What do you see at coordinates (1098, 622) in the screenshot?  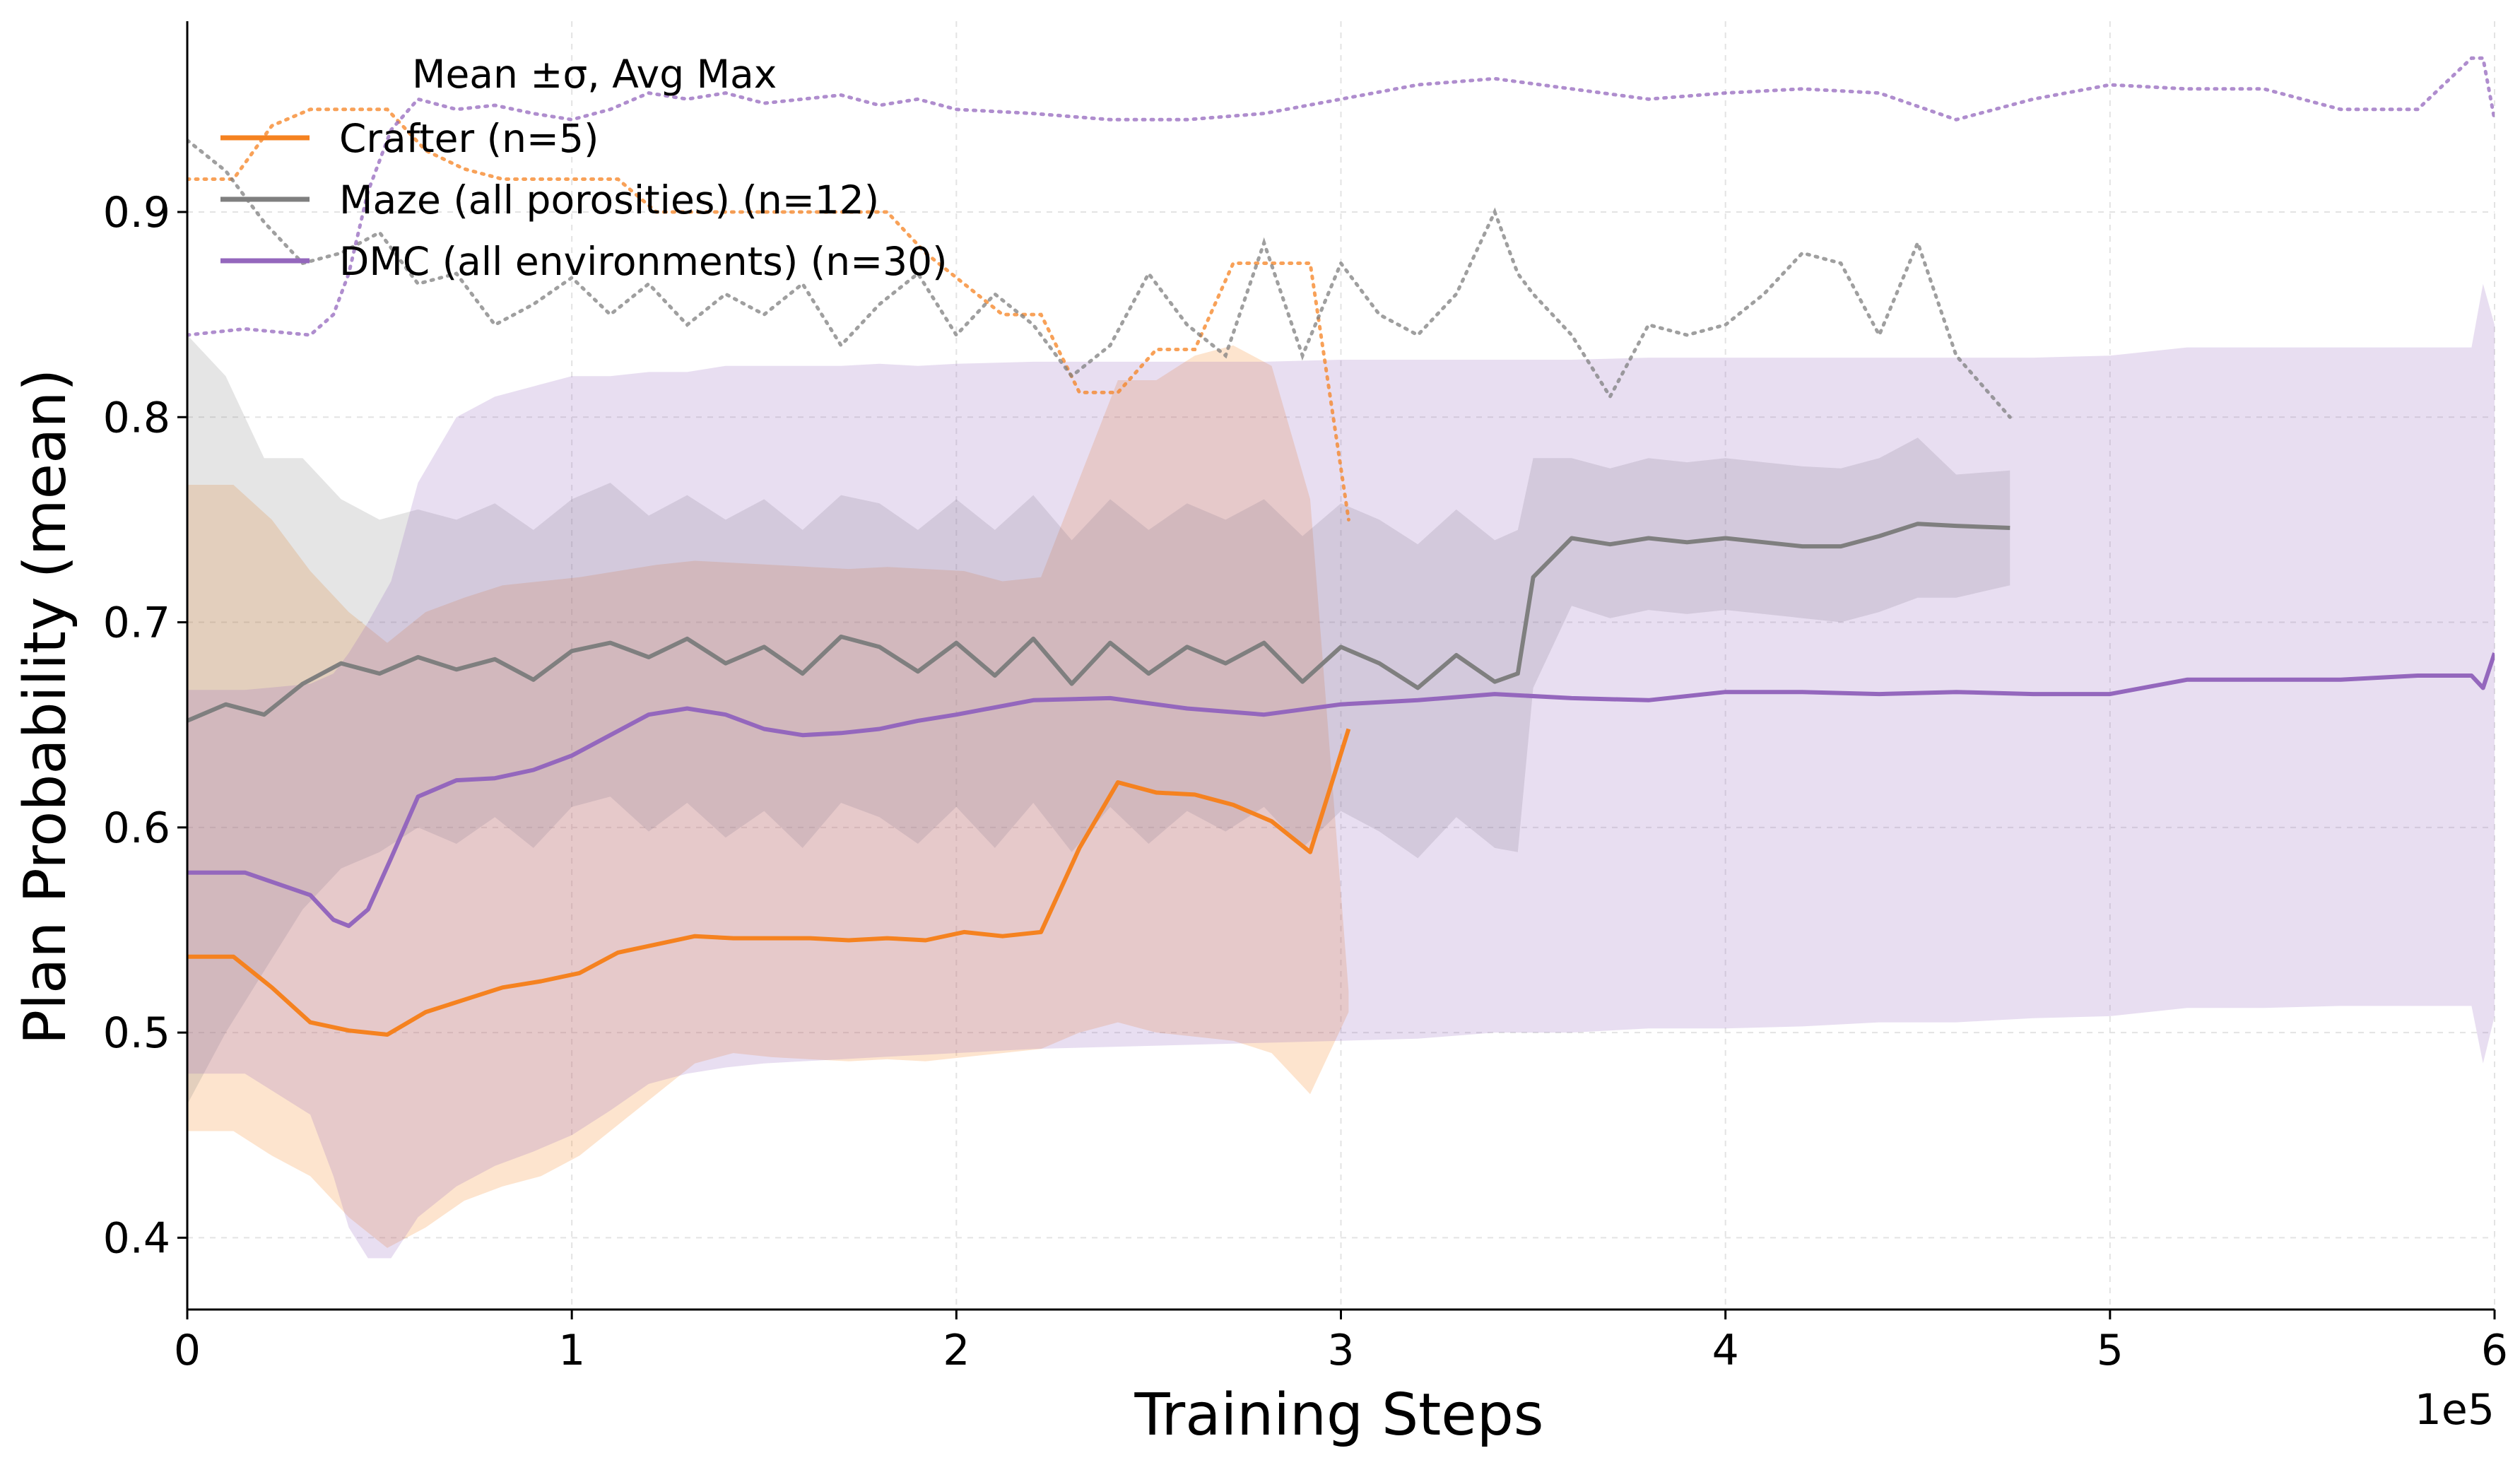 I see `maze-mean-line` at bounding box center [1098, 622].